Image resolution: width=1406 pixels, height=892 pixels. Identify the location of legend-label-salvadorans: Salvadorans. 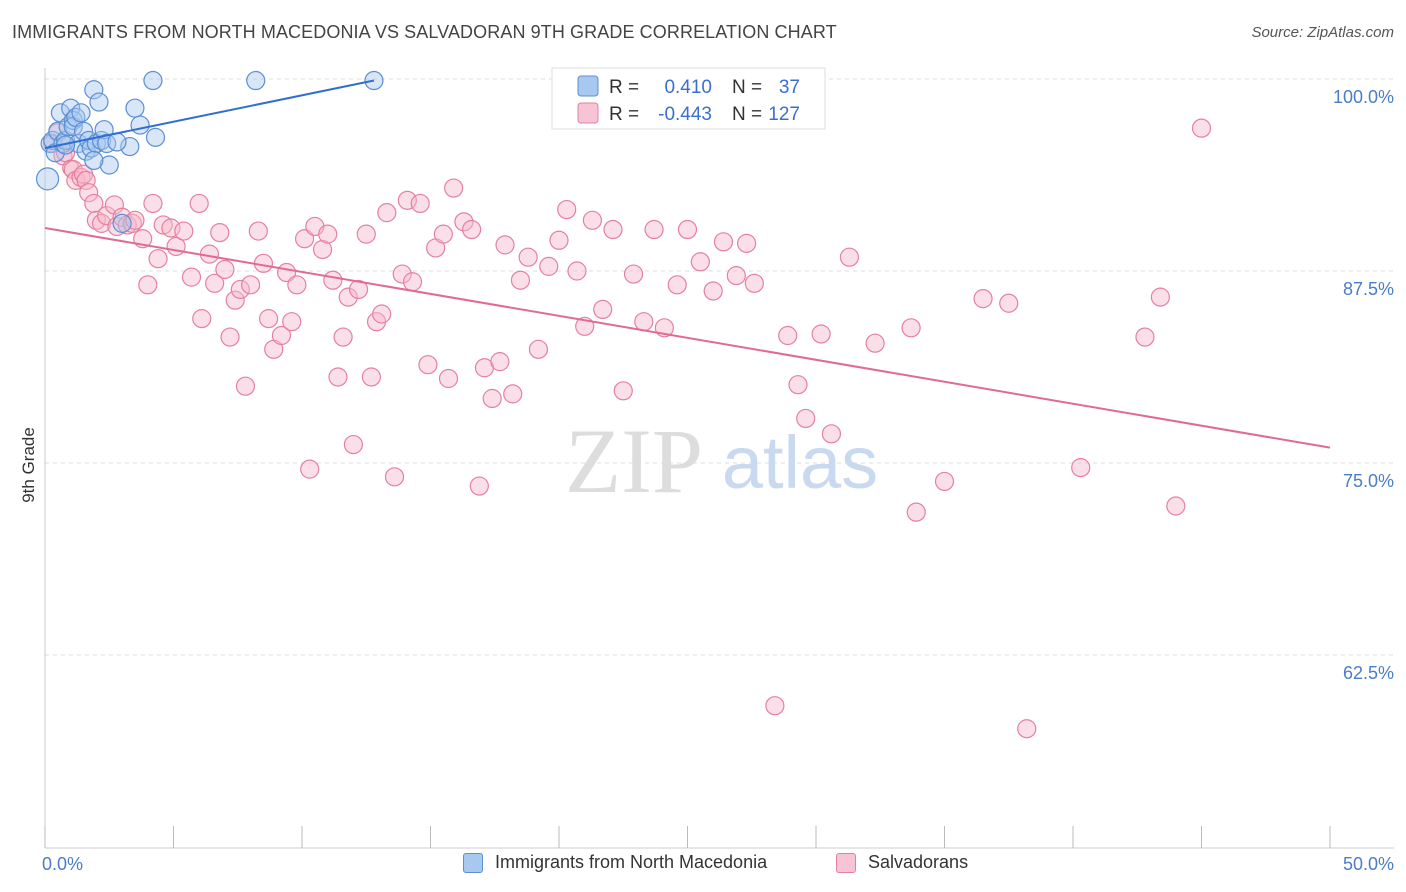
(918, 862).